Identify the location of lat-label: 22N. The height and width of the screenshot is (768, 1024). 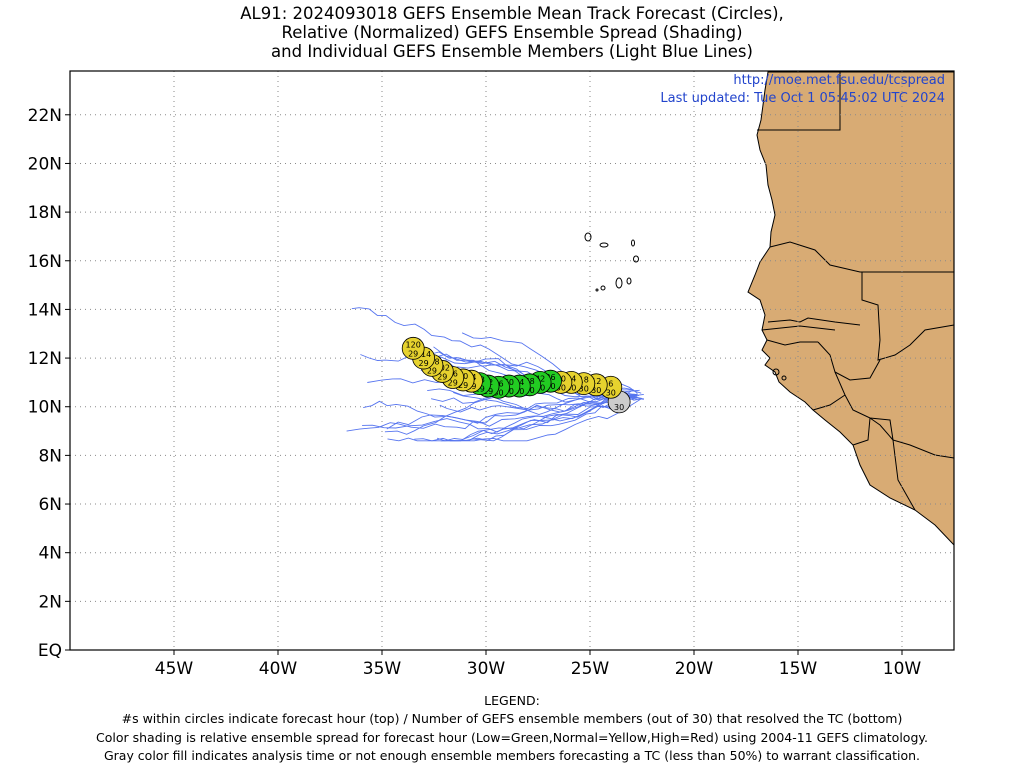
(45, 116).